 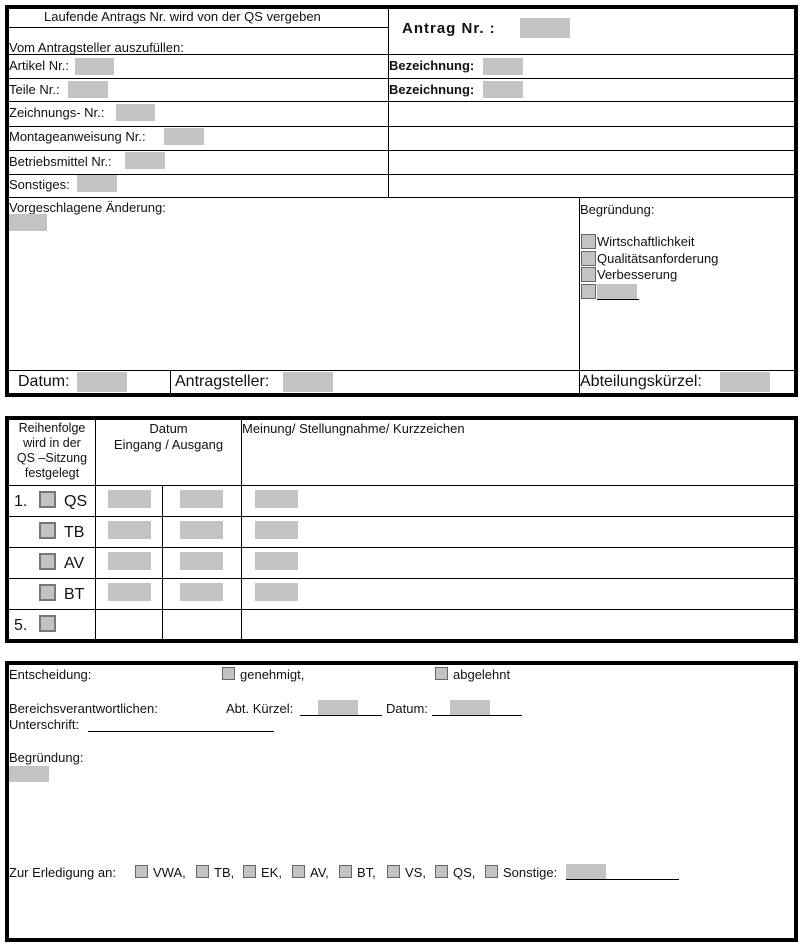 What do you see at coordinates (646, 241) in the screenshot?
I see `reason-option: Wirtschaftlichkeit` at bounding box center [646, 241].